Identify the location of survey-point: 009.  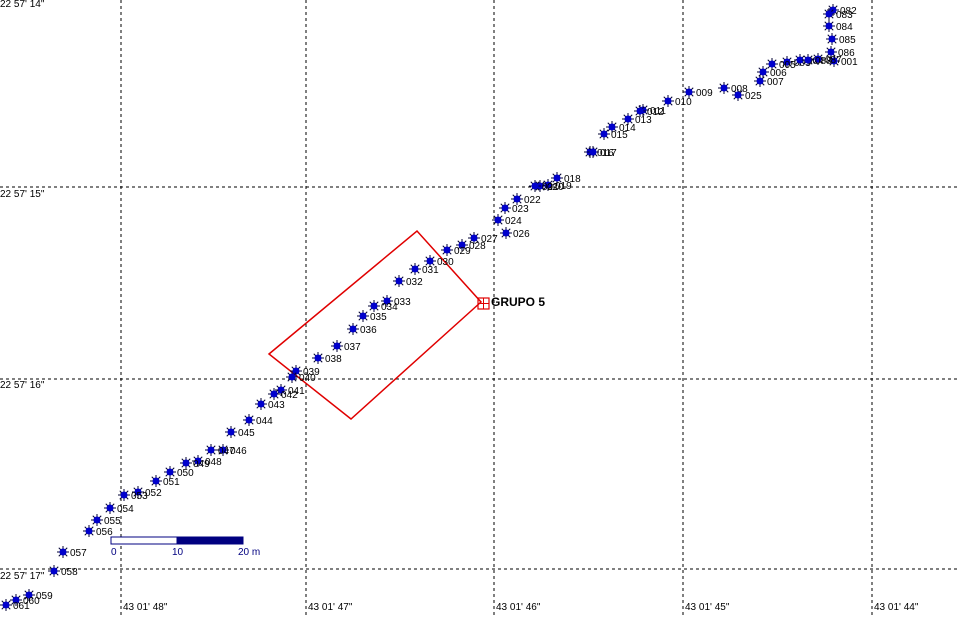
(698, 92).